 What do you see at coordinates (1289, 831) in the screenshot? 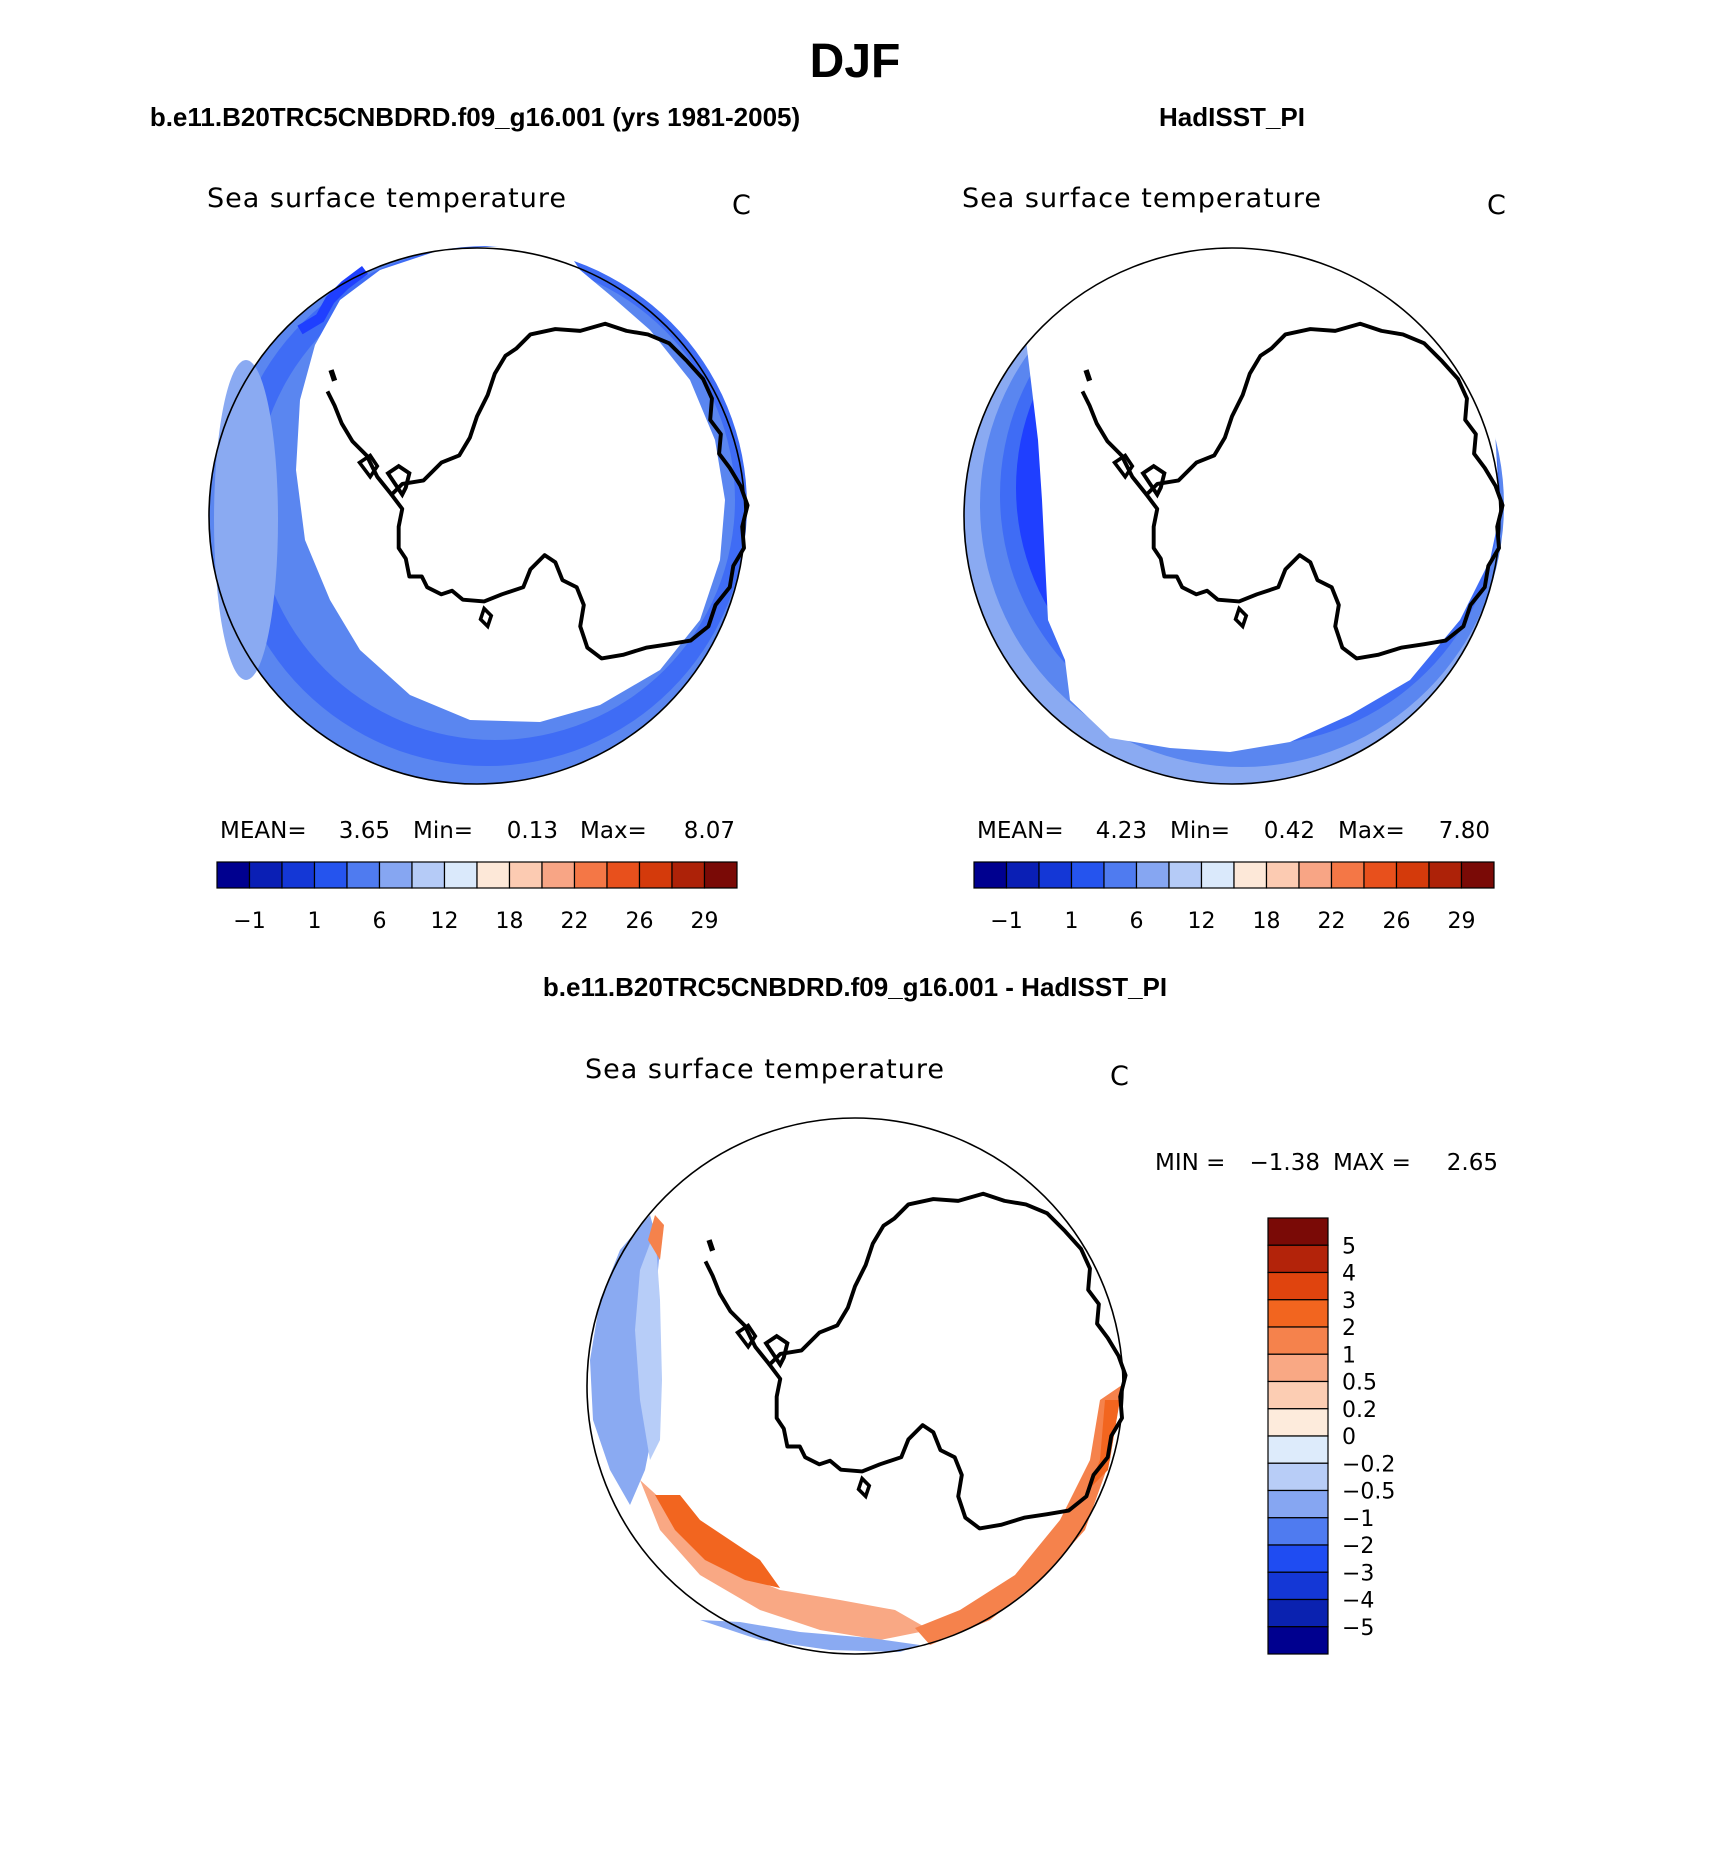
I see `obs-min-value: 0.42` at bounding box center [1289, 831].